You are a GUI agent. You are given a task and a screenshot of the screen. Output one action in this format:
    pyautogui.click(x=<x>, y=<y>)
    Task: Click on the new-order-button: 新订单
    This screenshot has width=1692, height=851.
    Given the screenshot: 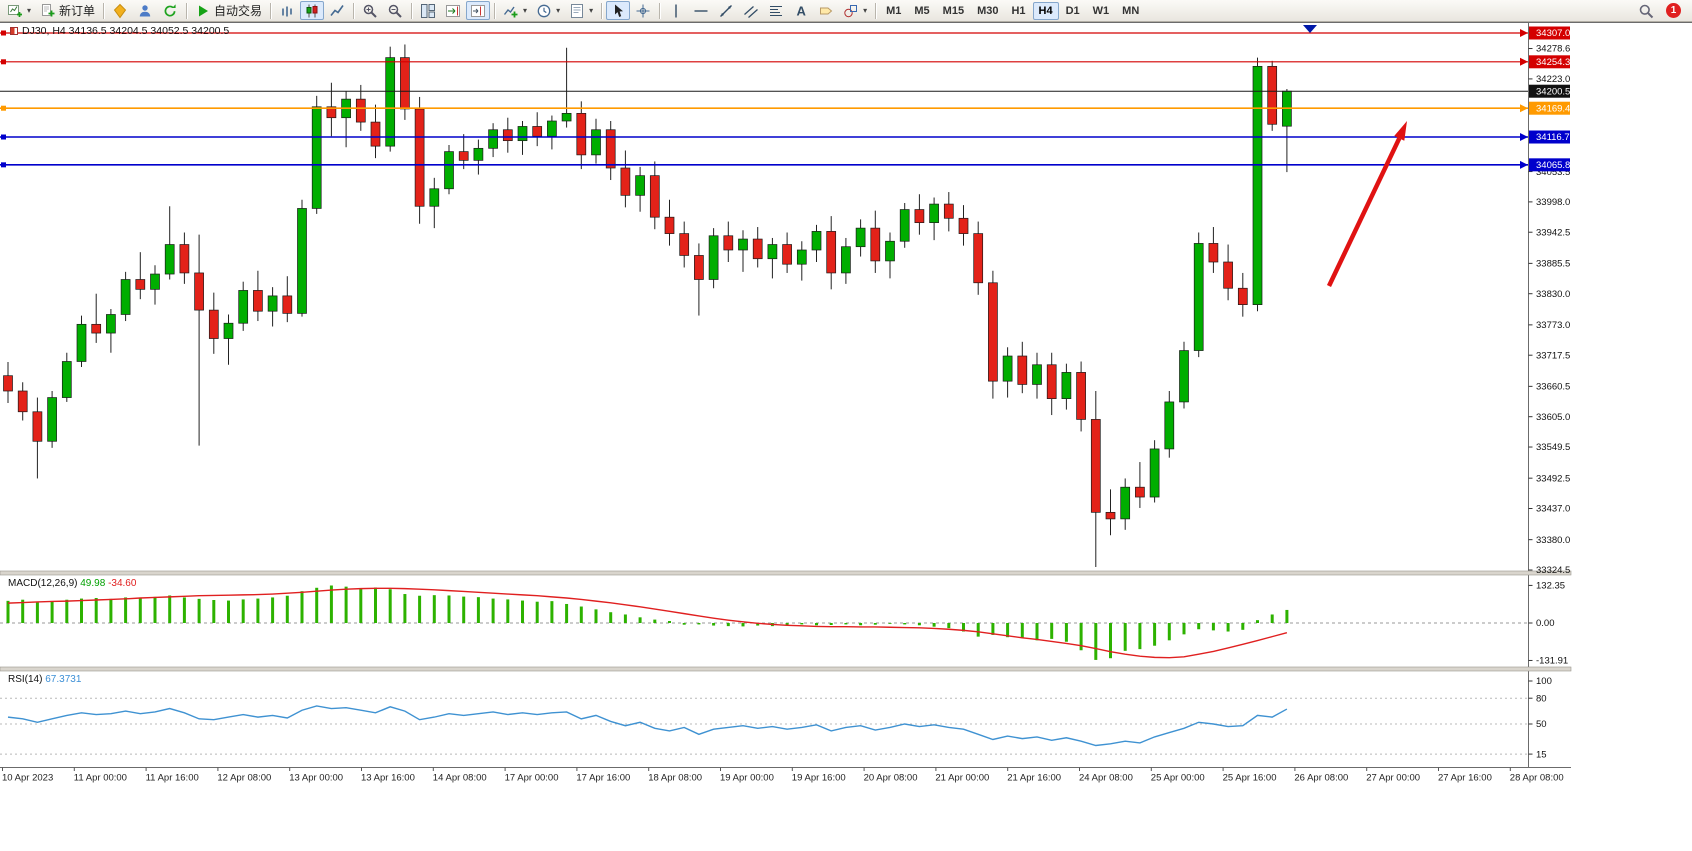 What is the action you would take?
    pyautogui.click(x=67, y=10)
    